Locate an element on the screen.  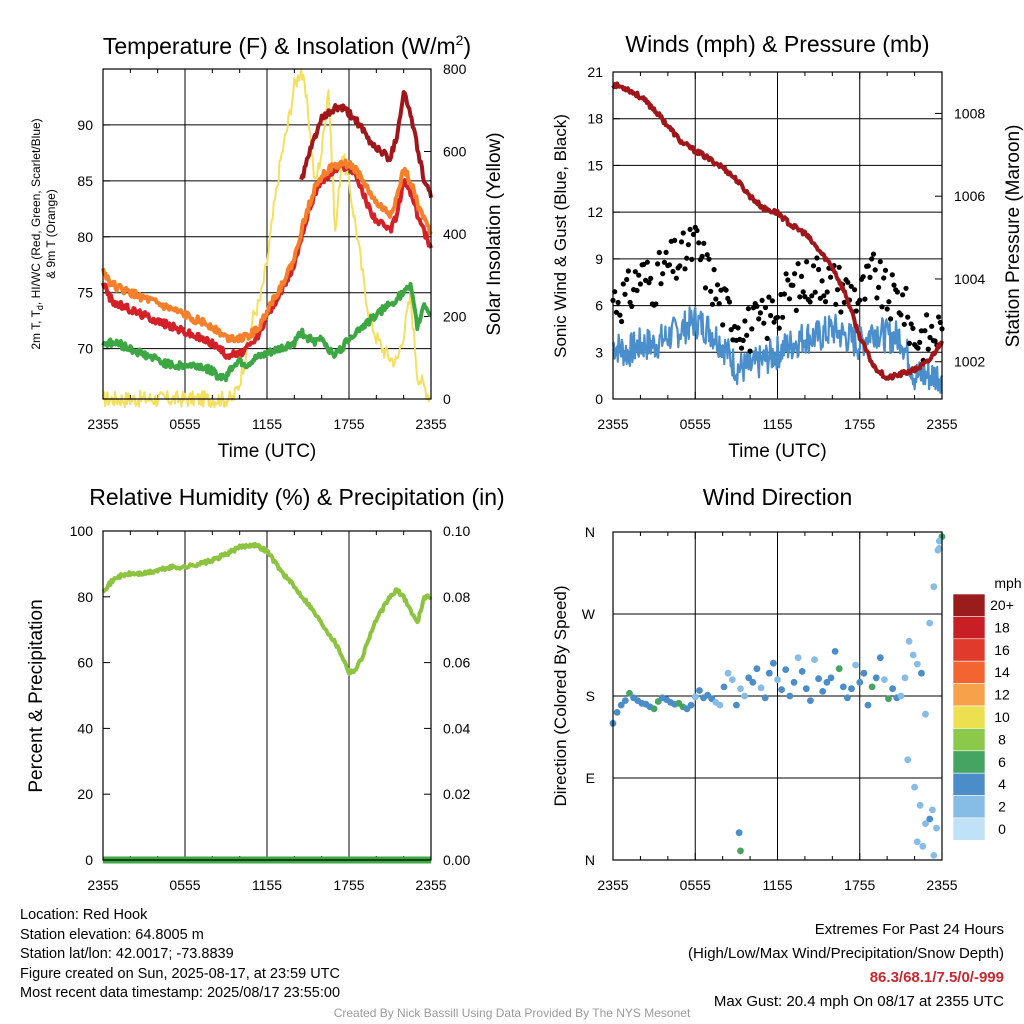
y2-tick-label: 0 is located at coordinates (447, 399).